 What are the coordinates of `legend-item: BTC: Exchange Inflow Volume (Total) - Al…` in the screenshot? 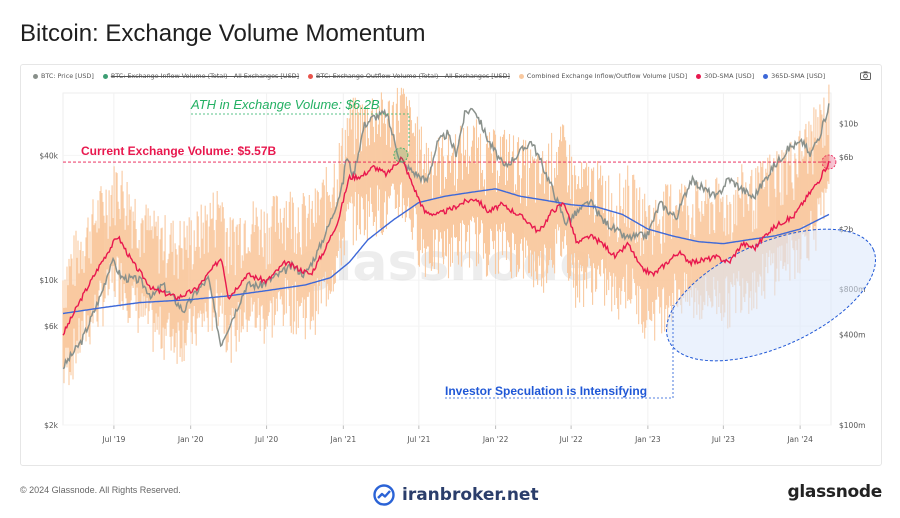 It's located at (201, 76).